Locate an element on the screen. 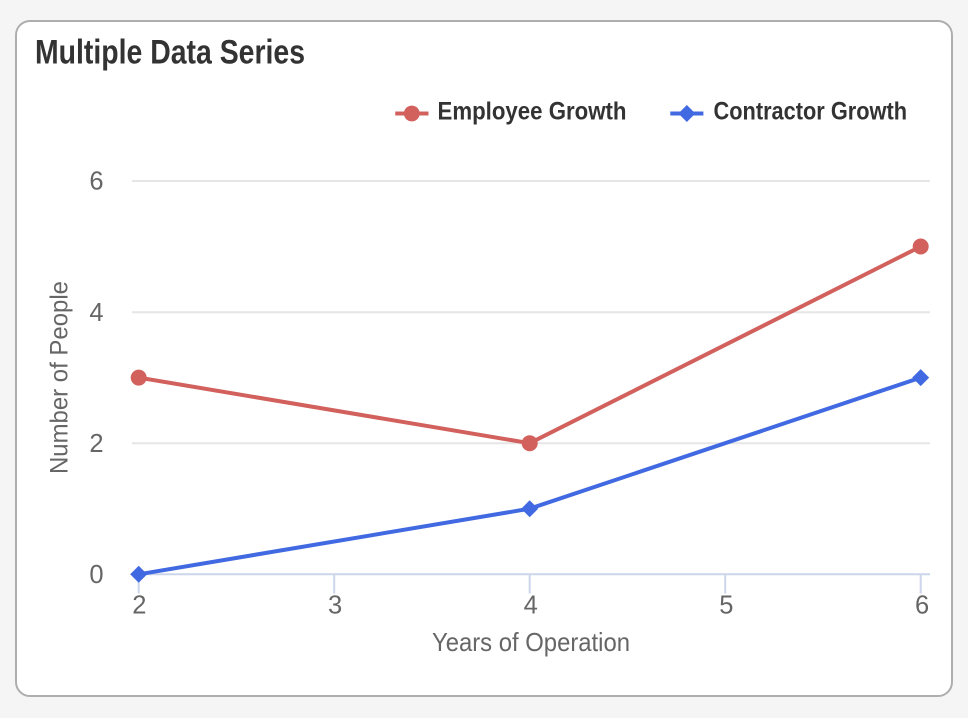  svg-text: 3 is located at coordinates (335, 606).